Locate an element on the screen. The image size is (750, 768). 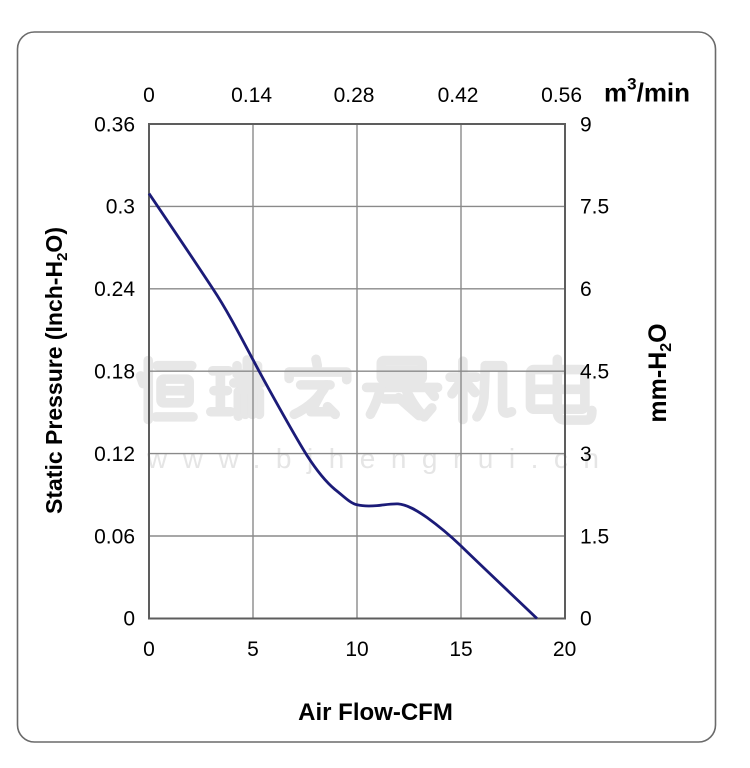
svg-text: 1.5 is located at coordinates (594, 536).